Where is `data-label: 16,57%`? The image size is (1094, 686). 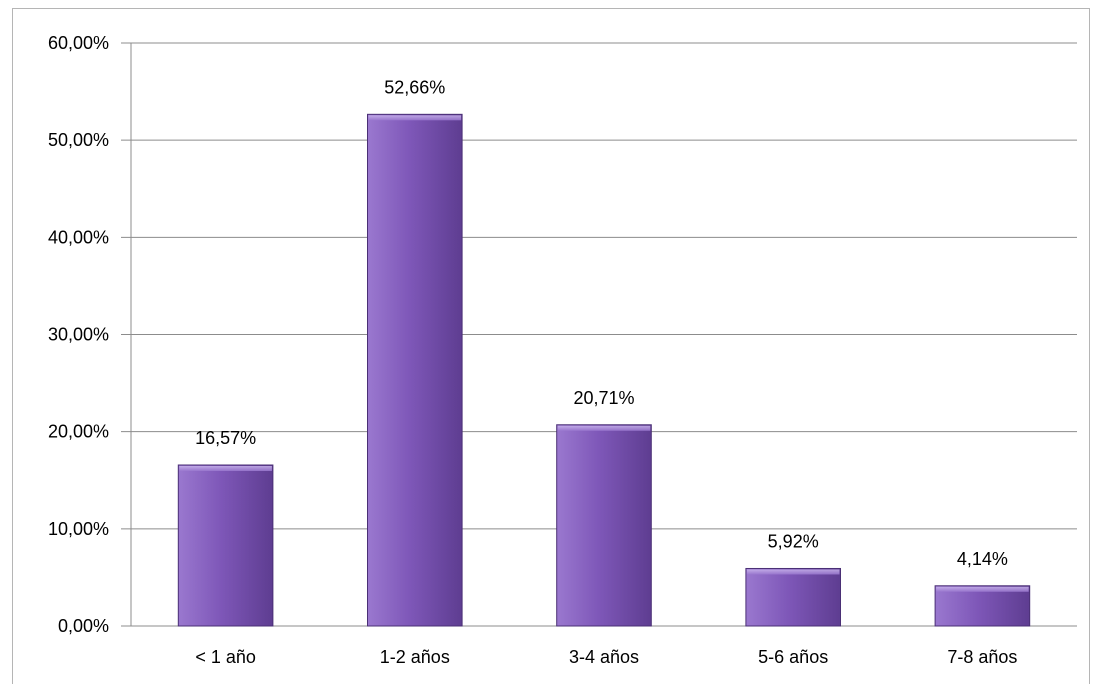 data-label: 16,57% is located at coordinates (225, 438).